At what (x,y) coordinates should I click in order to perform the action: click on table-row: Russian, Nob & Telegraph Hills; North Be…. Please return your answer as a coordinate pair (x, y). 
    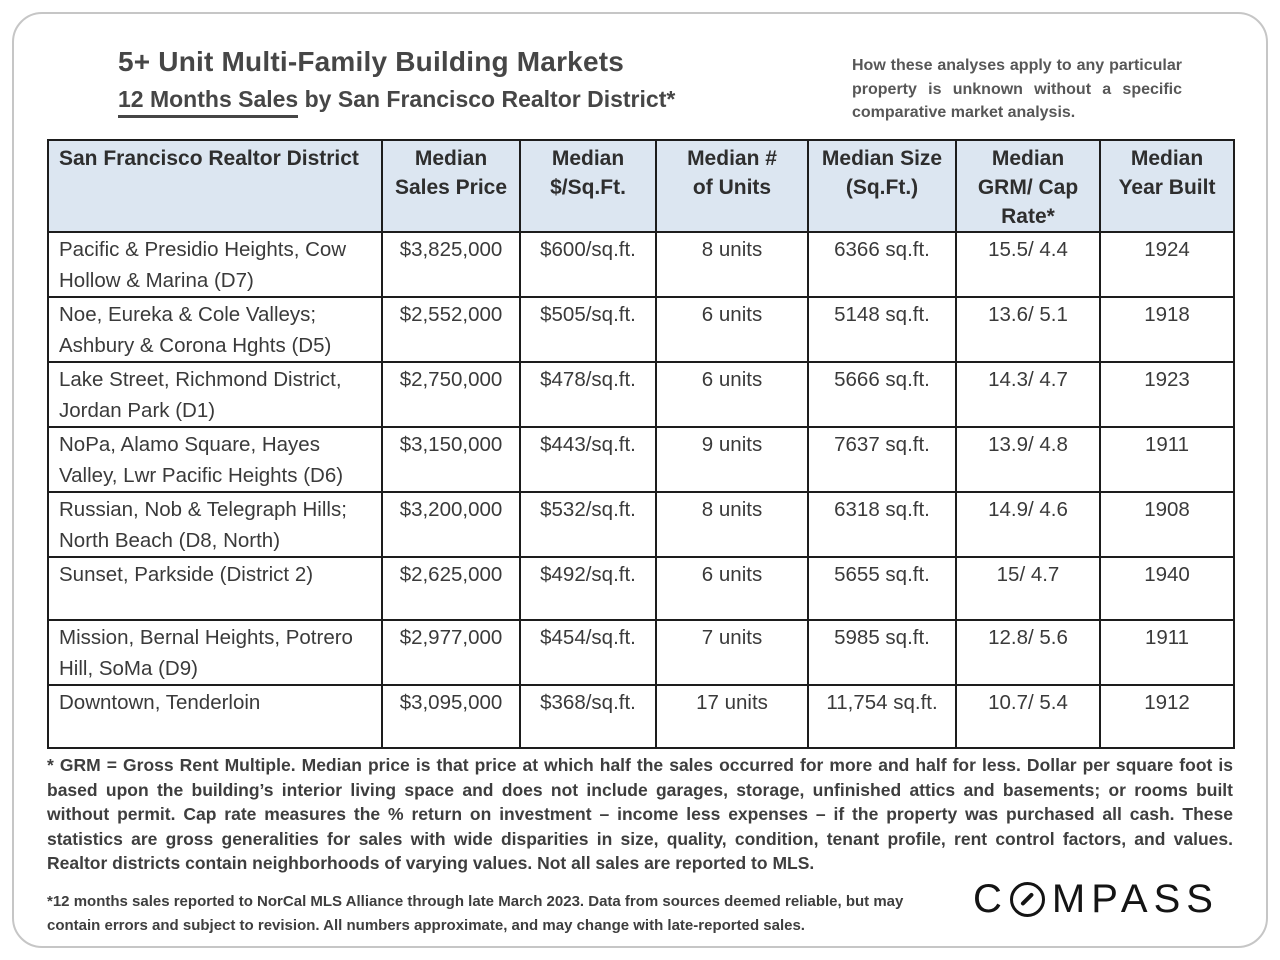
    Looking at the image, I should click on (641, 524).